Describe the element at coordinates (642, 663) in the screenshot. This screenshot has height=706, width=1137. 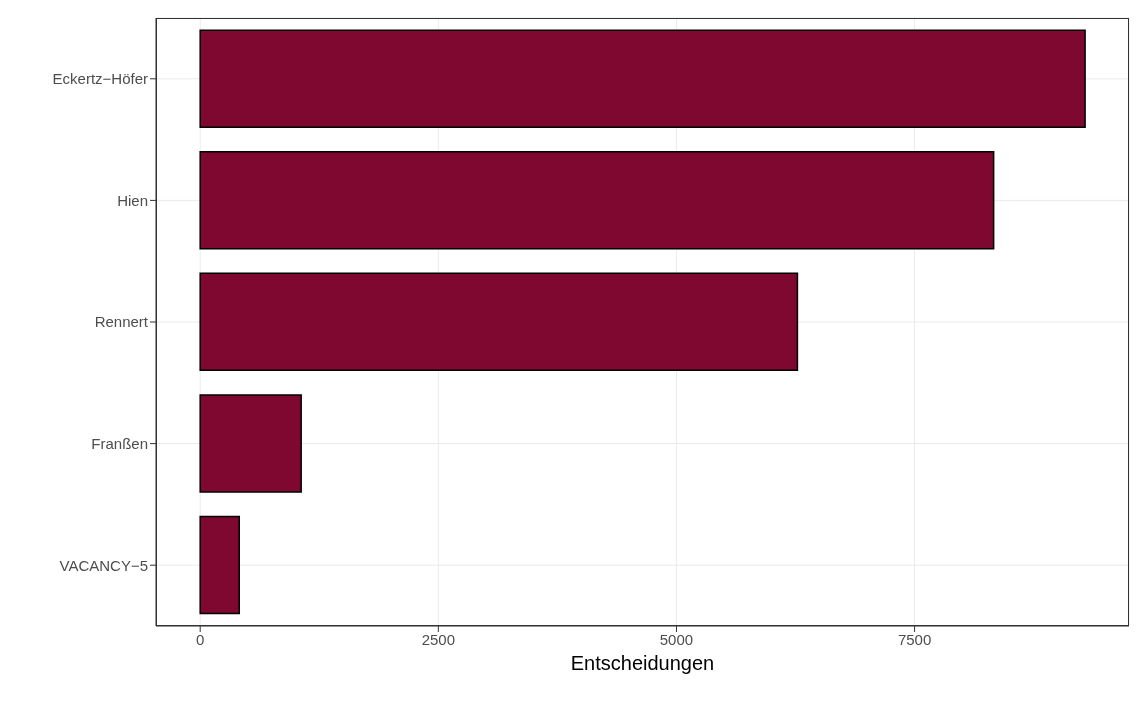
I see `x-axis-title: Entscheidungen` at that location.